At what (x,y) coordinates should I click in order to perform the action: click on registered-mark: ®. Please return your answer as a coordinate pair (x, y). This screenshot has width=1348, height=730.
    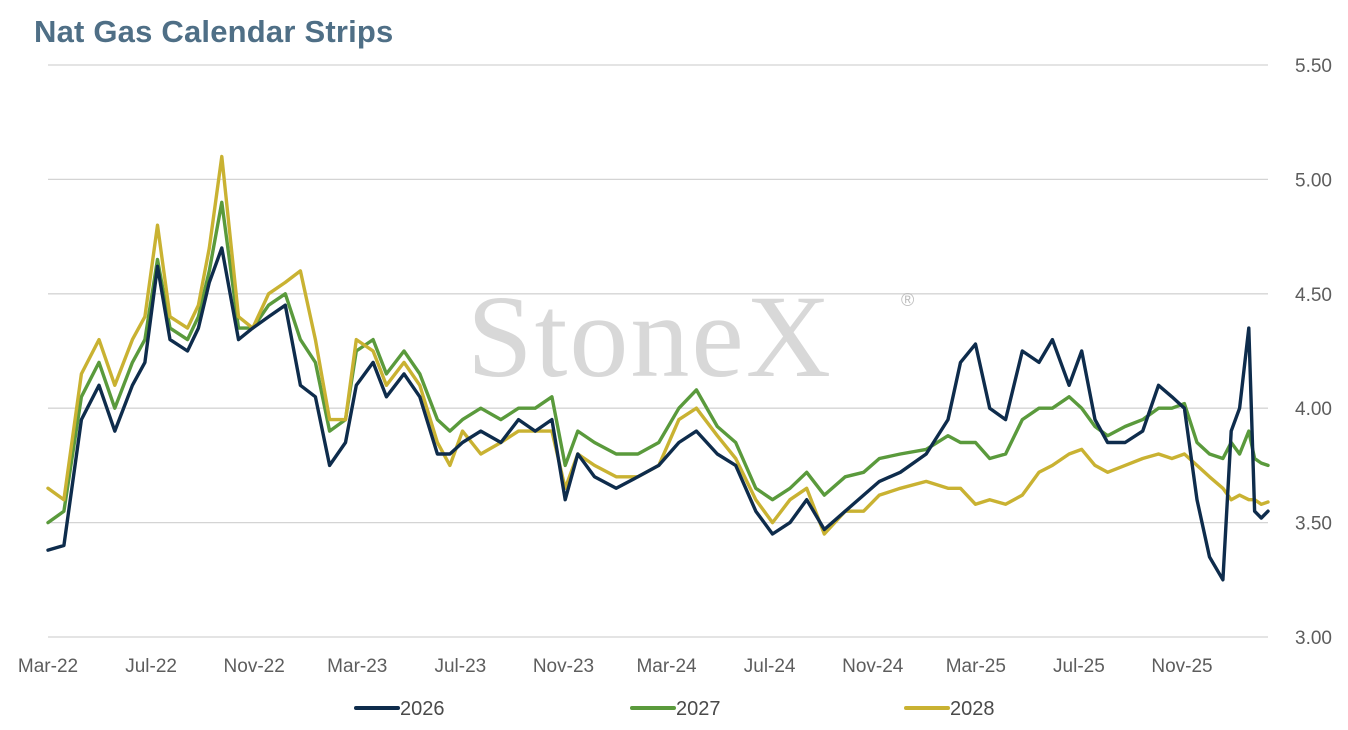
    Looking at the image, I should click on (907, 300).